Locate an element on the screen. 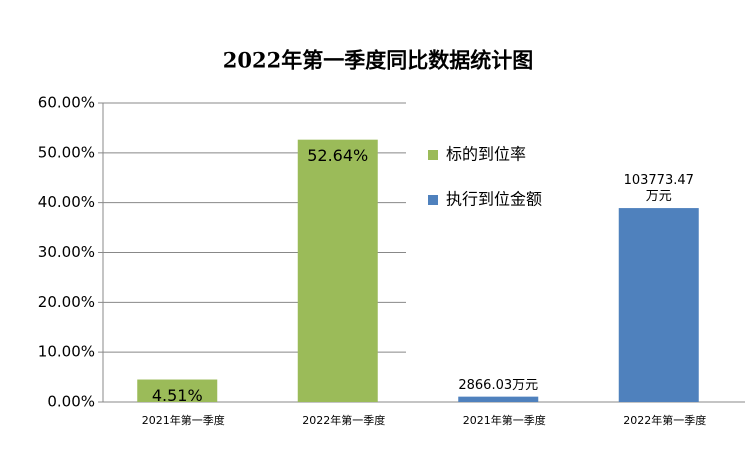  legend-label: 标的到位率 is located at coordinates (486, 154).